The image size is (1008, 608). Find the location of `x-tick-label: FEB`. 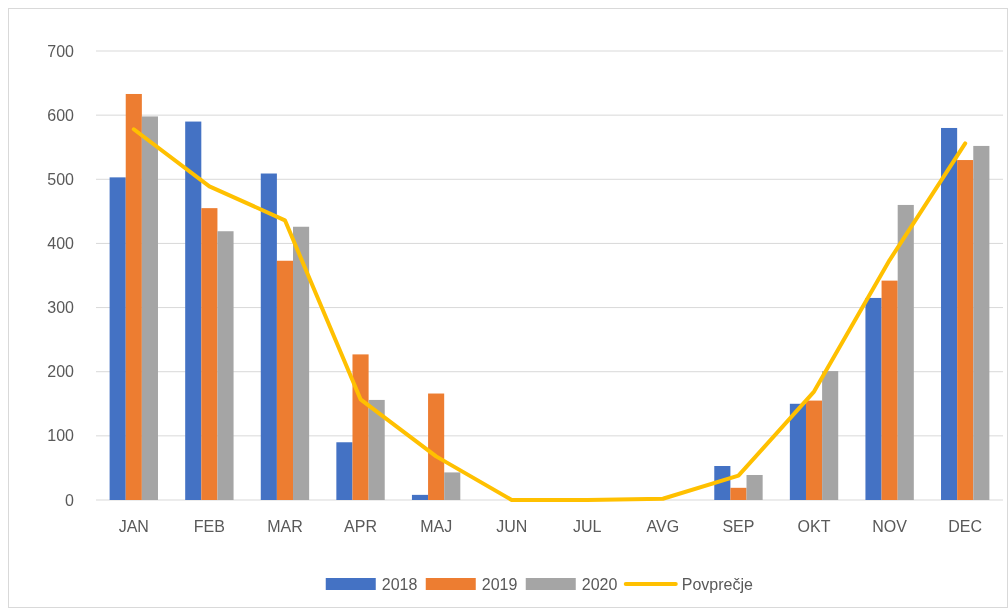

x-tick-label: FEB is located at coordinates (209, 526).